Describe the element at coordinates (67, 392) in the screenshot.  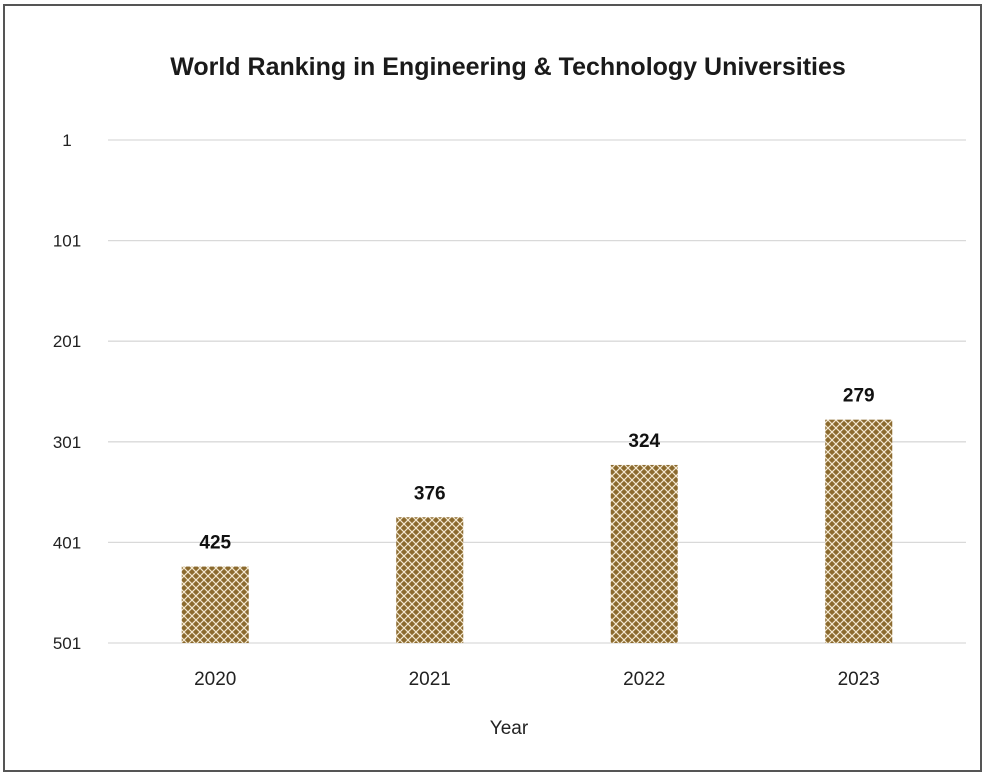
I see `y-axis-ticks: 1 101 201 301 401 501` at that location.